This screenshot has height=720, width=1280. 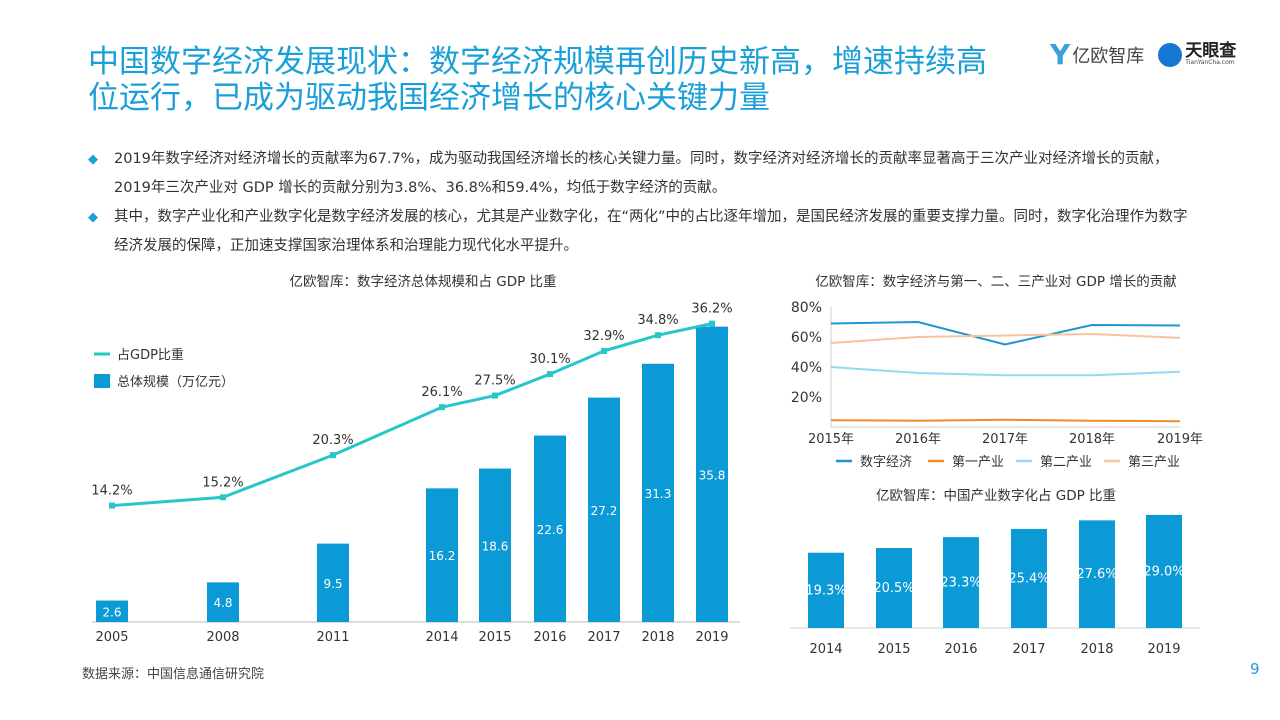 I want to click on bar-2017, so click(x=1029, y=578).